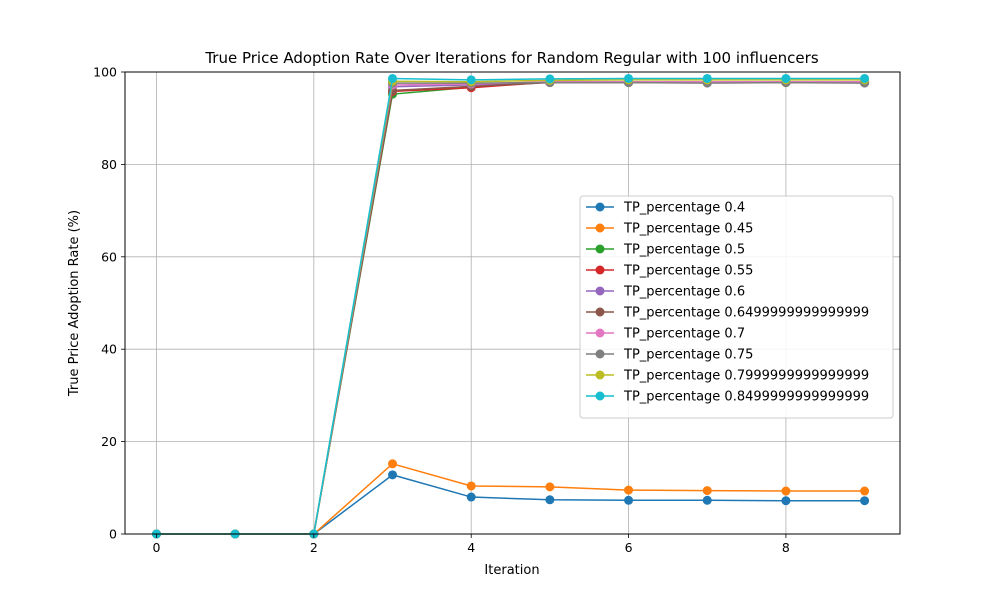  I want to click on y-tick-label: 100, so click(105, 72).